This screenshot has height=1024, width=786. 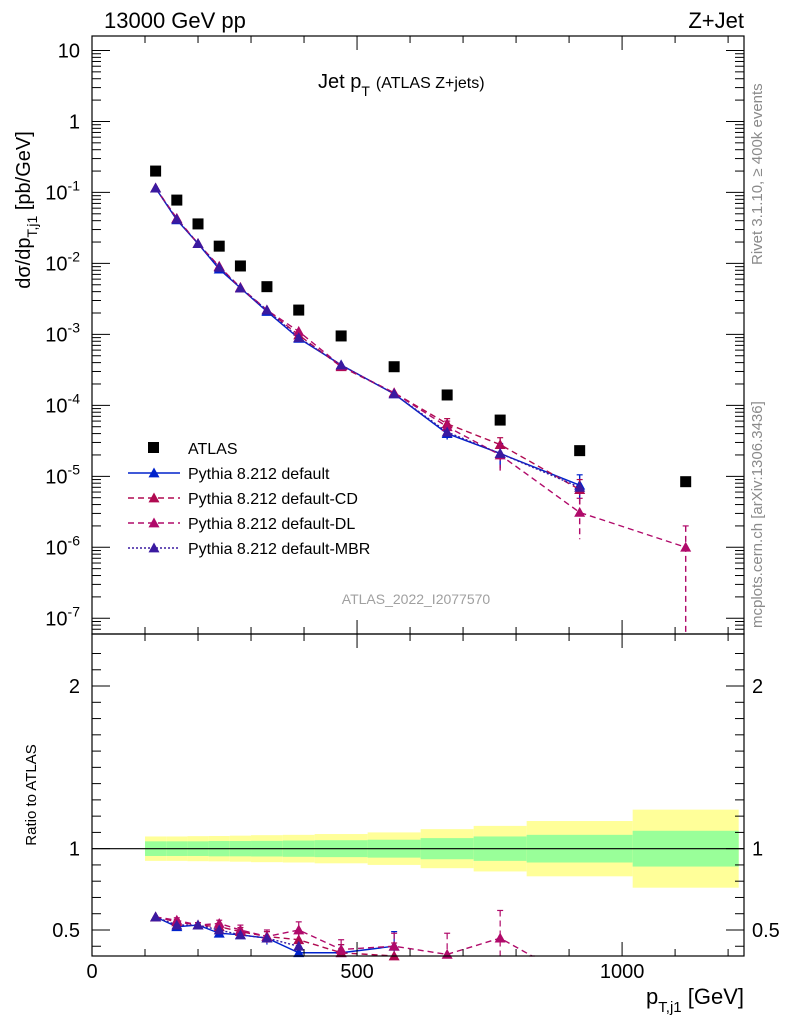 I want to click on ratio-y-axis-label: Ratio to ATLAS, so click(x=31, y=794).